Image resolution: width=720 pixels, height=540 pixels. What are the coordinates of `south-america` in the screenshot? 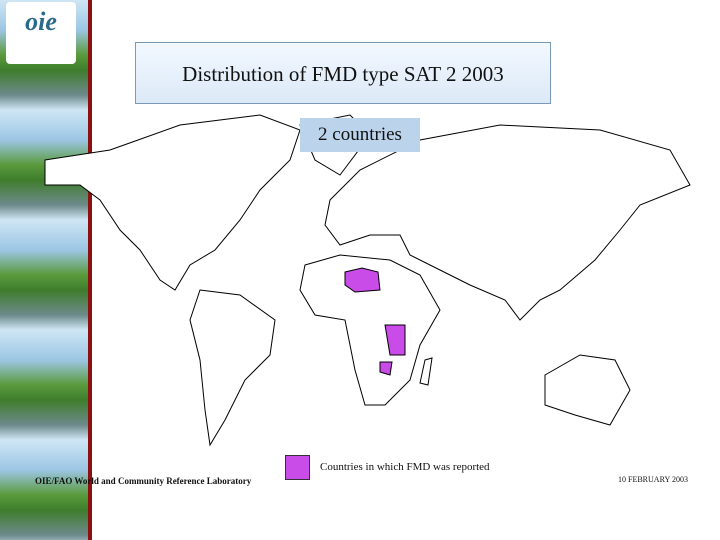 It's located at (232, 368).